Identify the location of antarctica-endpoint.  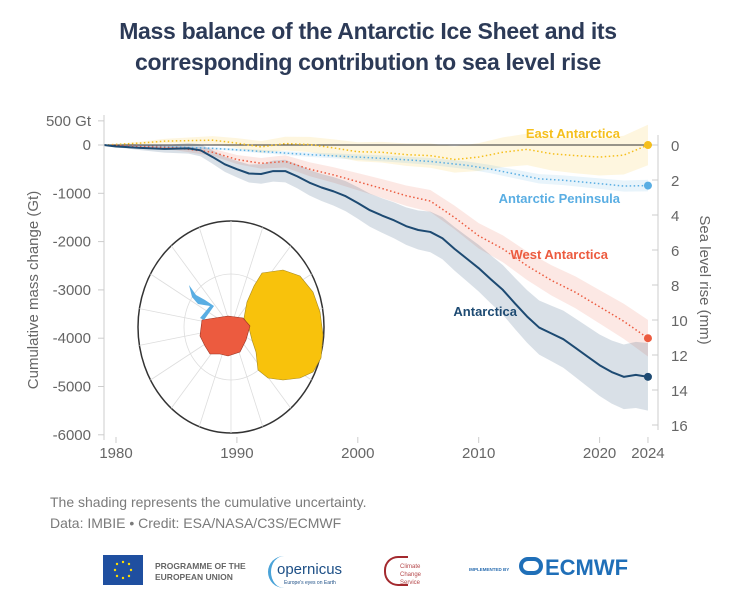
(647, 376).